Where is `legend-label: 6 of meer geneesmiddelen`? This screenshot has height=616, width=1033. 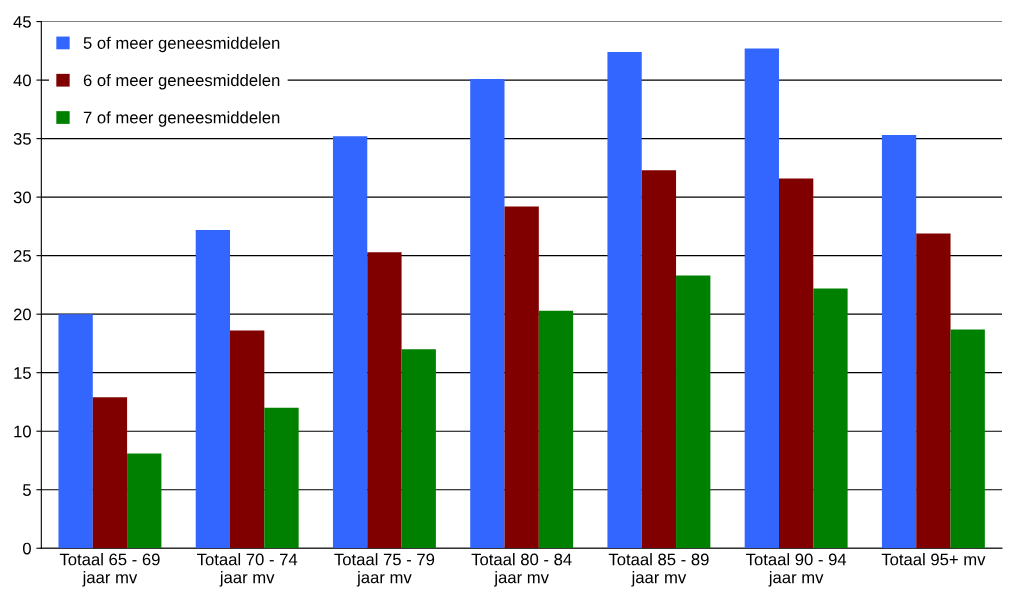
legend-label: 6 of meer geneesmiddelen is located at coordinates (181, 81).